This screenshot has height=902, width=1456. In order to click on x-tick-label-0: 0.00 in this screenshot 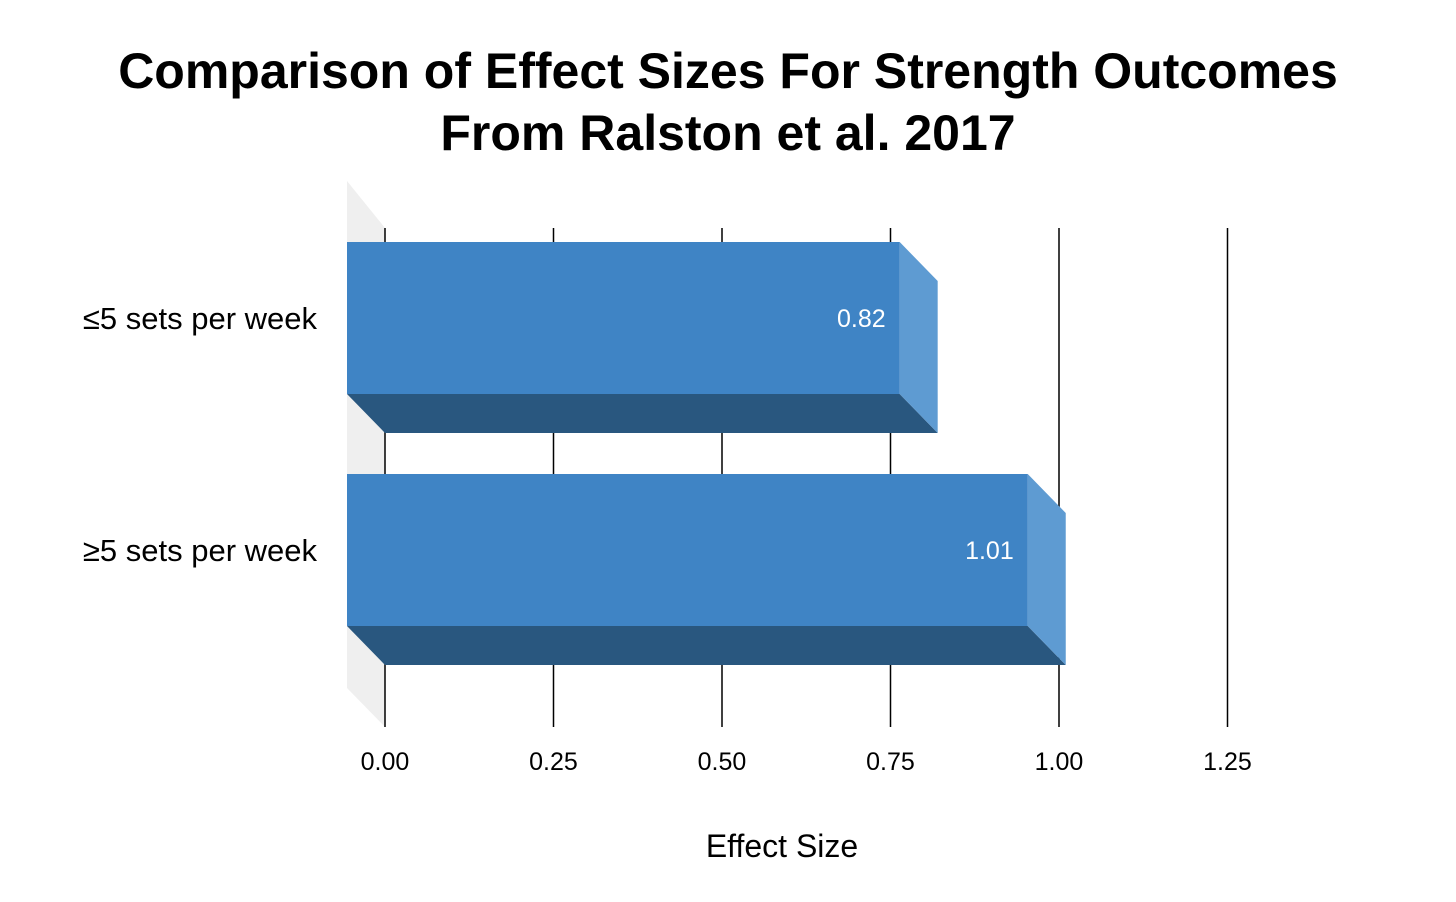, I will do `click(385, 762)`.